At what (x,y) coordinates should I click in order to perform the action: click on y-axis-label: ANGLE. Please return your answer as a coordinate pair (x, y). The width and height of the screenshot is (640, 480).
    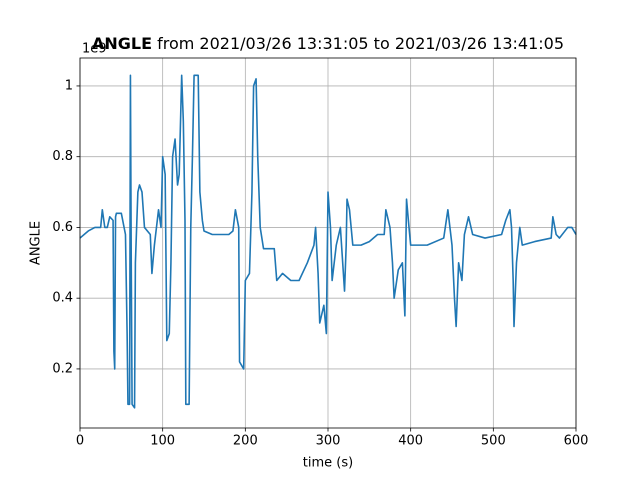
    Looking at the image, I should click on (36, 243).